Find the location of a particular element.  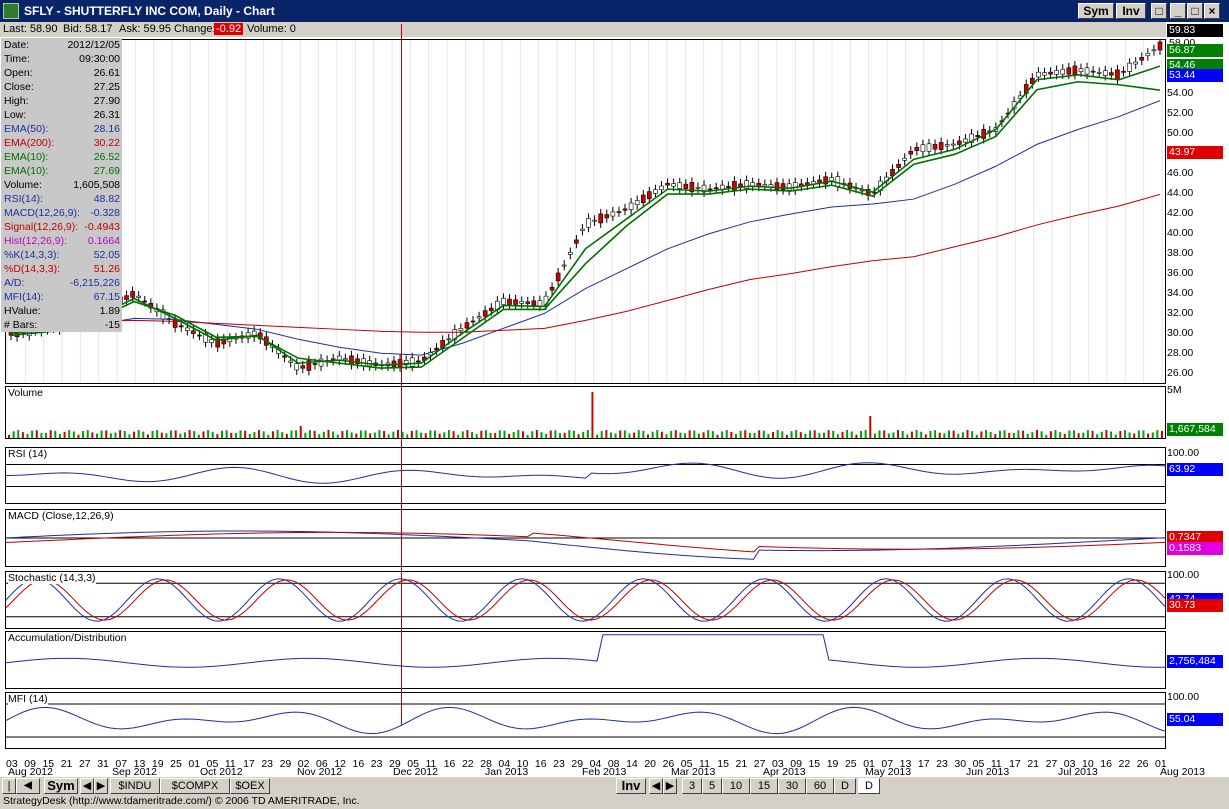

date-tick-label: 22 is located at coordinates (467, 764).